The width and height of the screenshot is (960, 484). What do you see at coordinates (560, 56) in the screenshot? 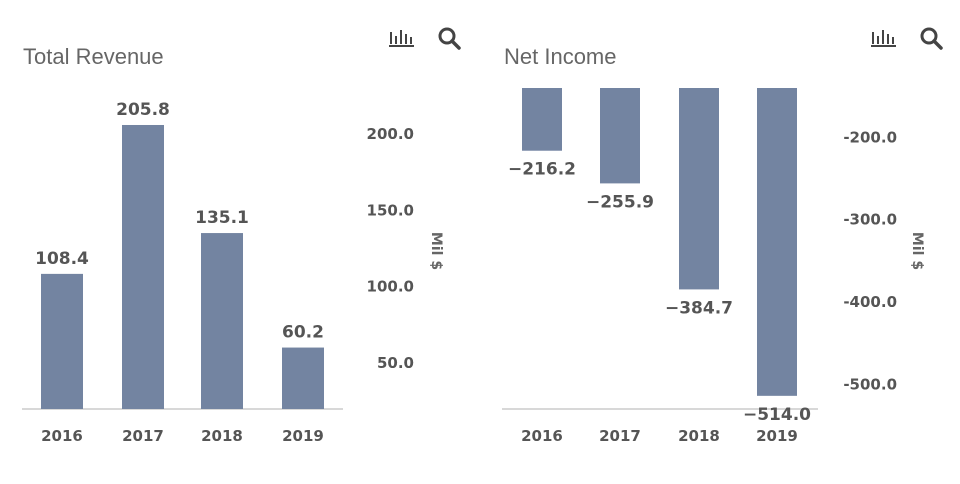
I see `chart-title: Net Income` at bounding box center [560, 56].